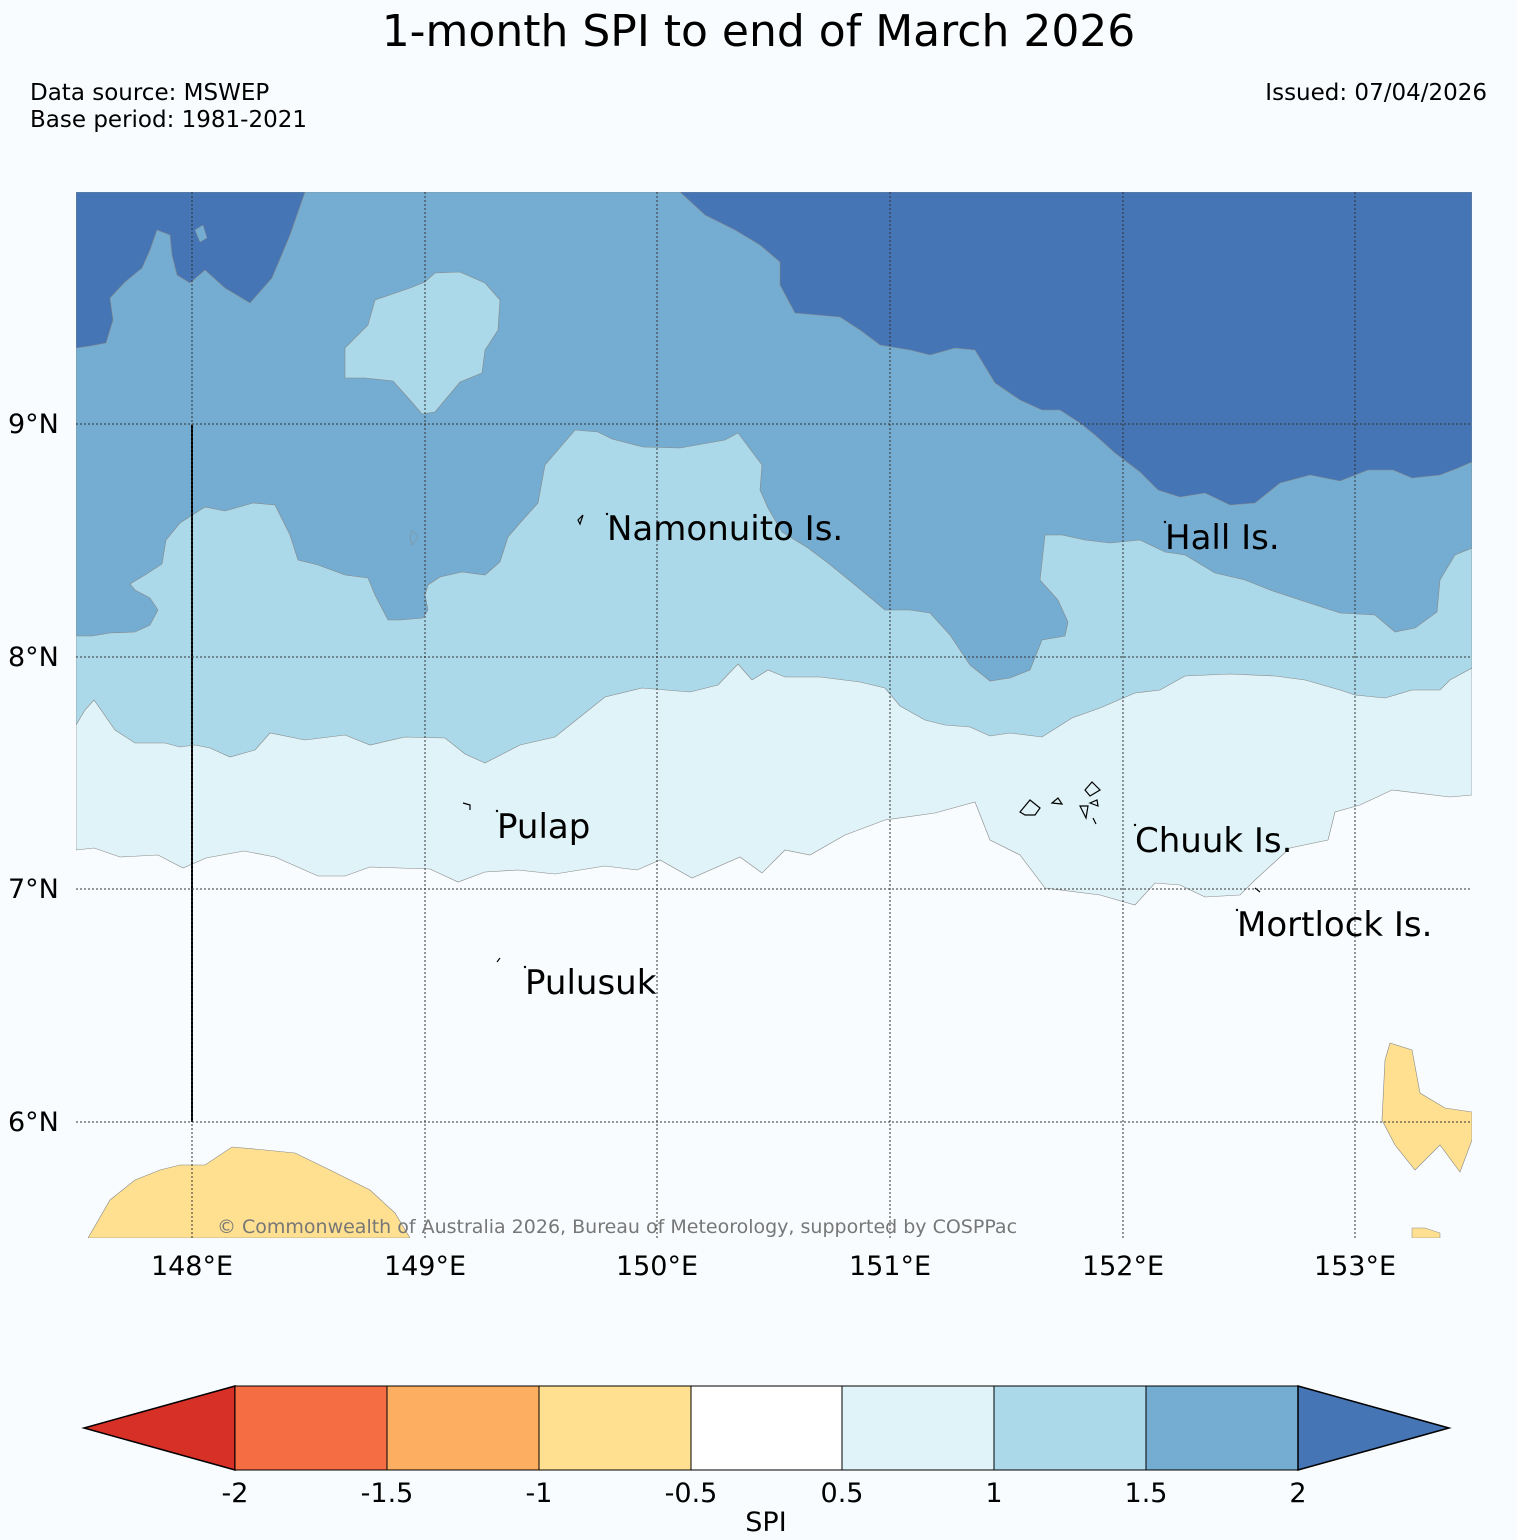 Image resolution: width=1517 pixels, height=1540 pixels. What do you see at coordinates (764, 1493) in the screenshot?
I see `colorbar-ticks: -2 -1.5 -1 -0.5 0.5 1 1.5 2` at bounding box center [764, 1493].